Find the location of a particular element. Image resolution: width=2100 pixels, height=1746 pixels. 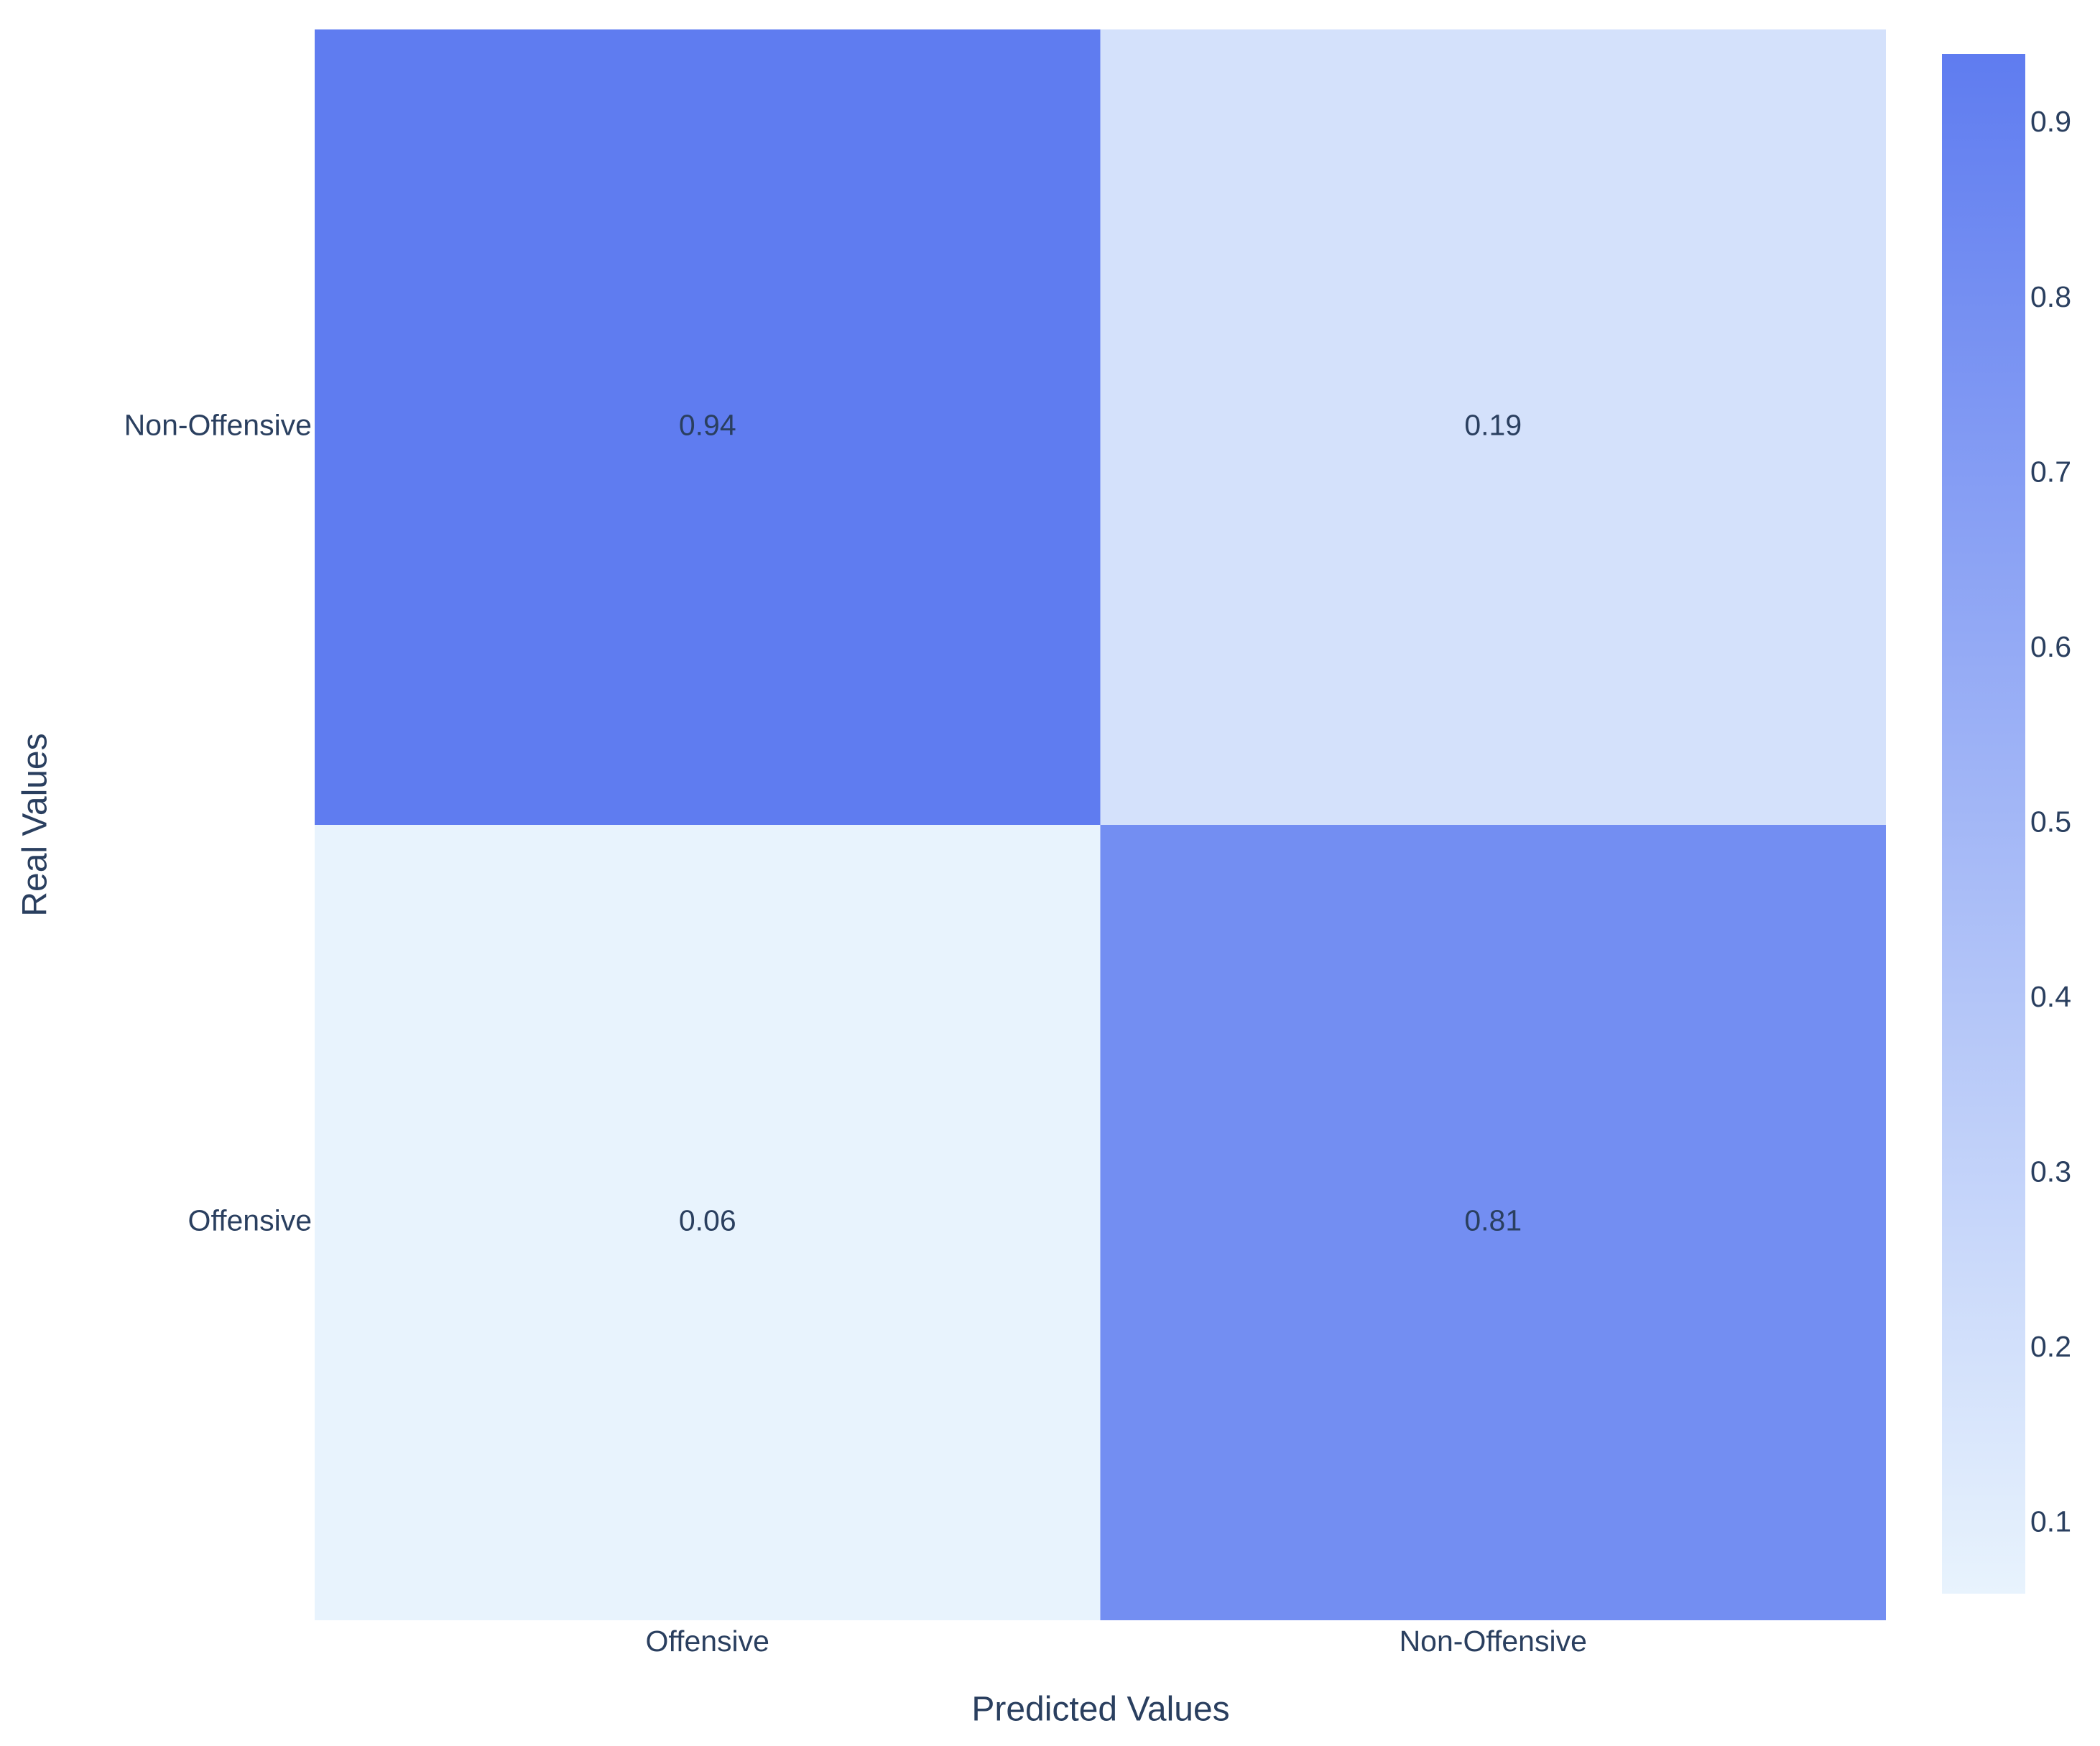

cell-label: 0.06 is located at coordinates (707, 1220).